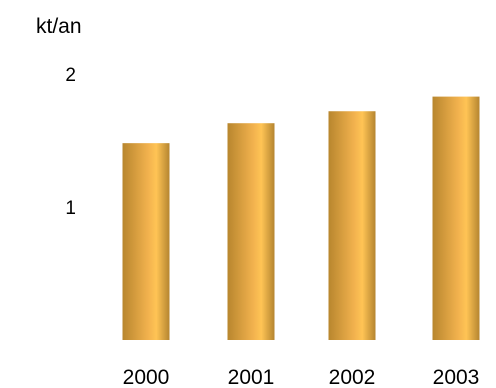  I want to click on x-tick-label: 2003, so click(456, 377).